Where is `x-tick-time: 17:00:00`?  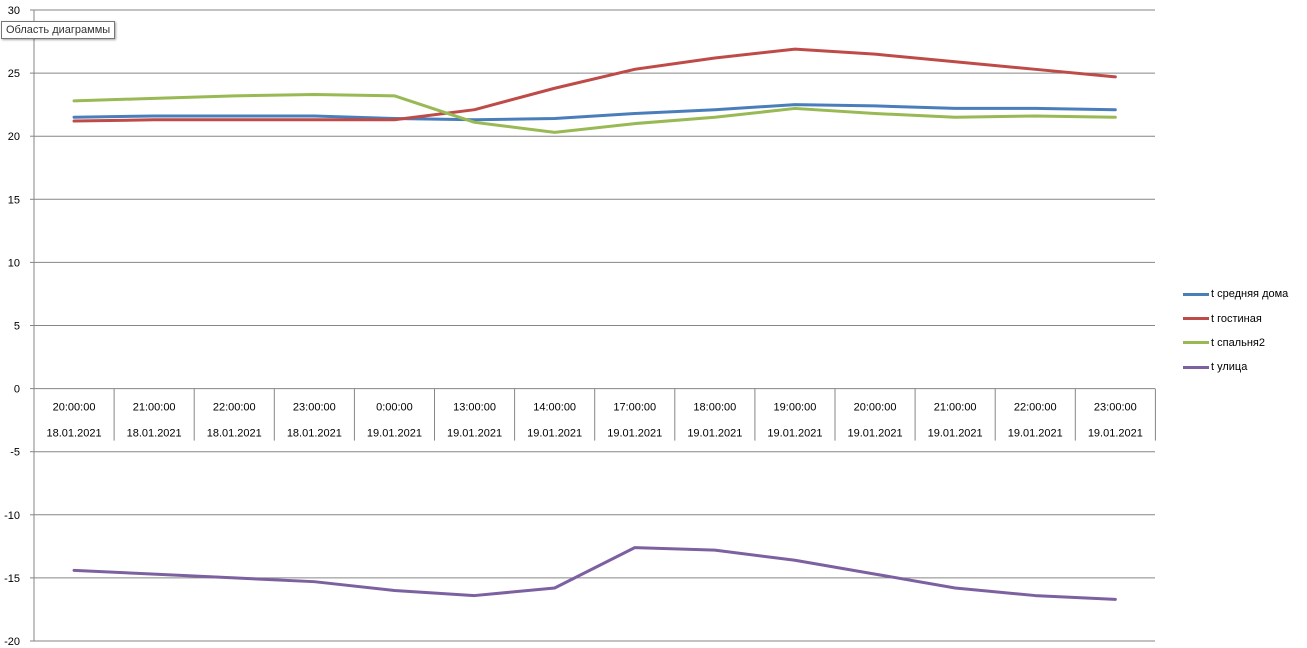 x-tick-time: 17:00:00 is located at coordinates (634, 408).